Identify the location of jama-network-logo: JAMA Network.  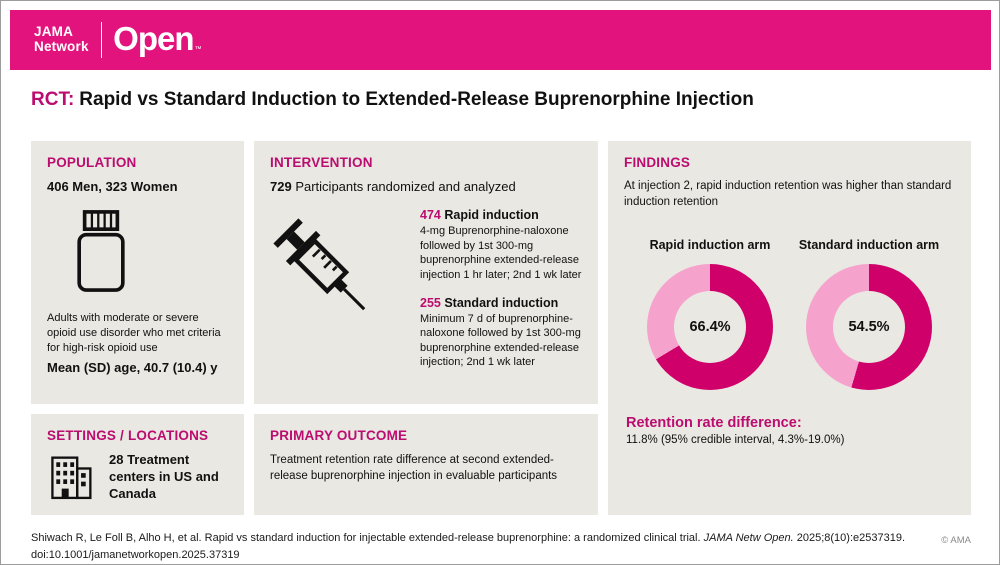
(61, 39).